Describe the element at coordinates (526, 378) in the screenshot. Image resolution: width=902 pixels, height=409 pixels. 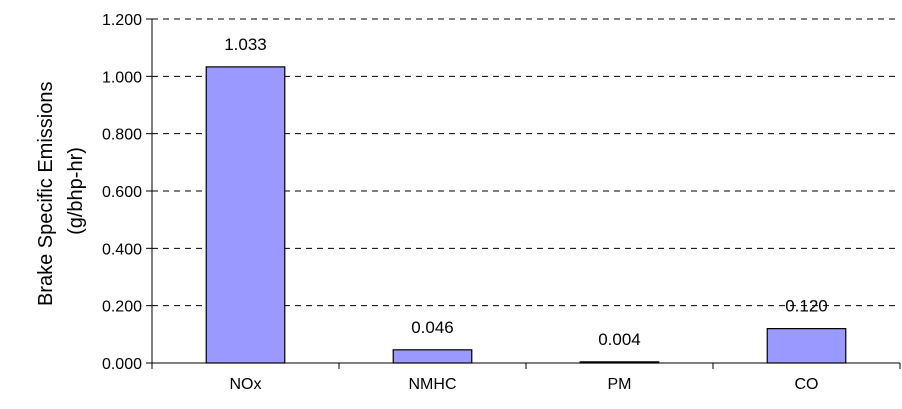
I see `x-tick-labels: NOx NMHC PM CO` at that location.